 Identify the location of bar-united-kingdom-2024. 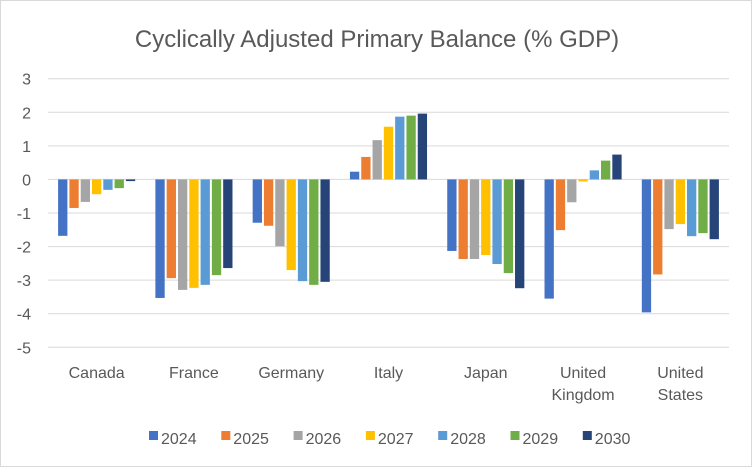
(549, 239).